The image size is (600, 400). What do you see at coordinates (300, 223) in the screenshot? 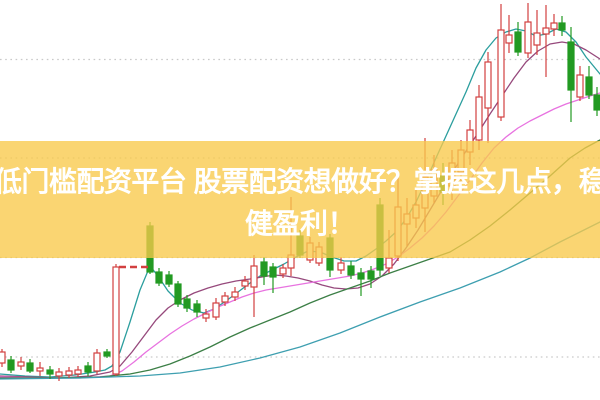
I see `promo-banner-line2: 健盈利！` at bounding box center [300, 223].